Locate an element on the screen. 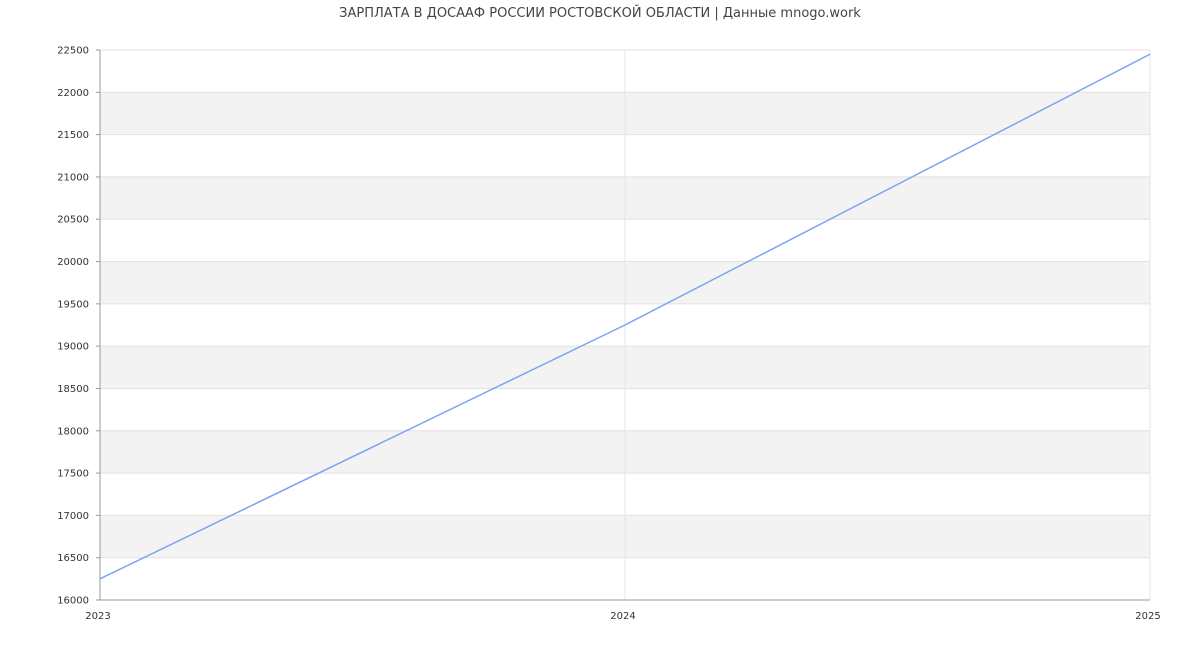 The height and width of the screenshot is (650, 1200). y-tick-label: 18000 is located at coordinates (73, 431).